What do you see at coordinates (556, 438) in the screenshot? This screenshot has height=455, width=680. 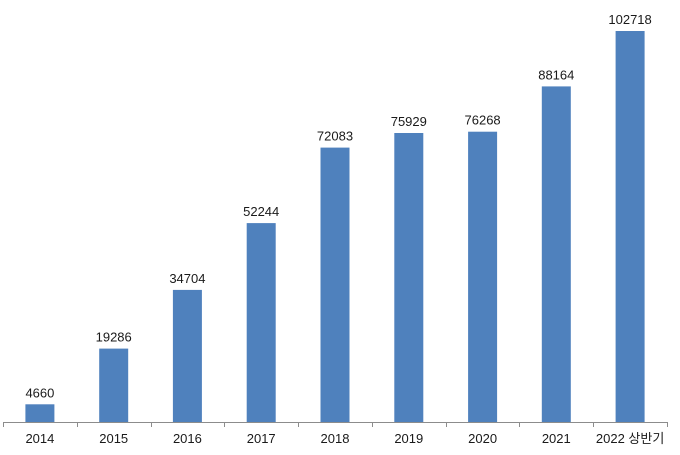 I see `x-tick-label-2021: 2021` at bounding box center [556, 438].